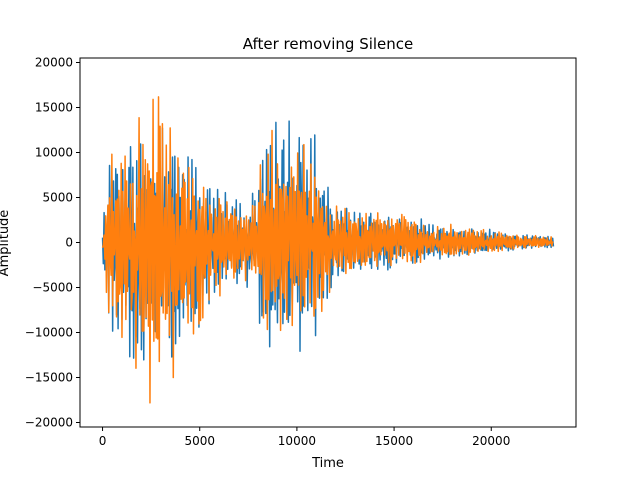 The image size is (640, 480). What do you see at coordinates (491, 441) in the screenshot?
I see `x-tick-label: 20000` at bounding box center [491, 441].